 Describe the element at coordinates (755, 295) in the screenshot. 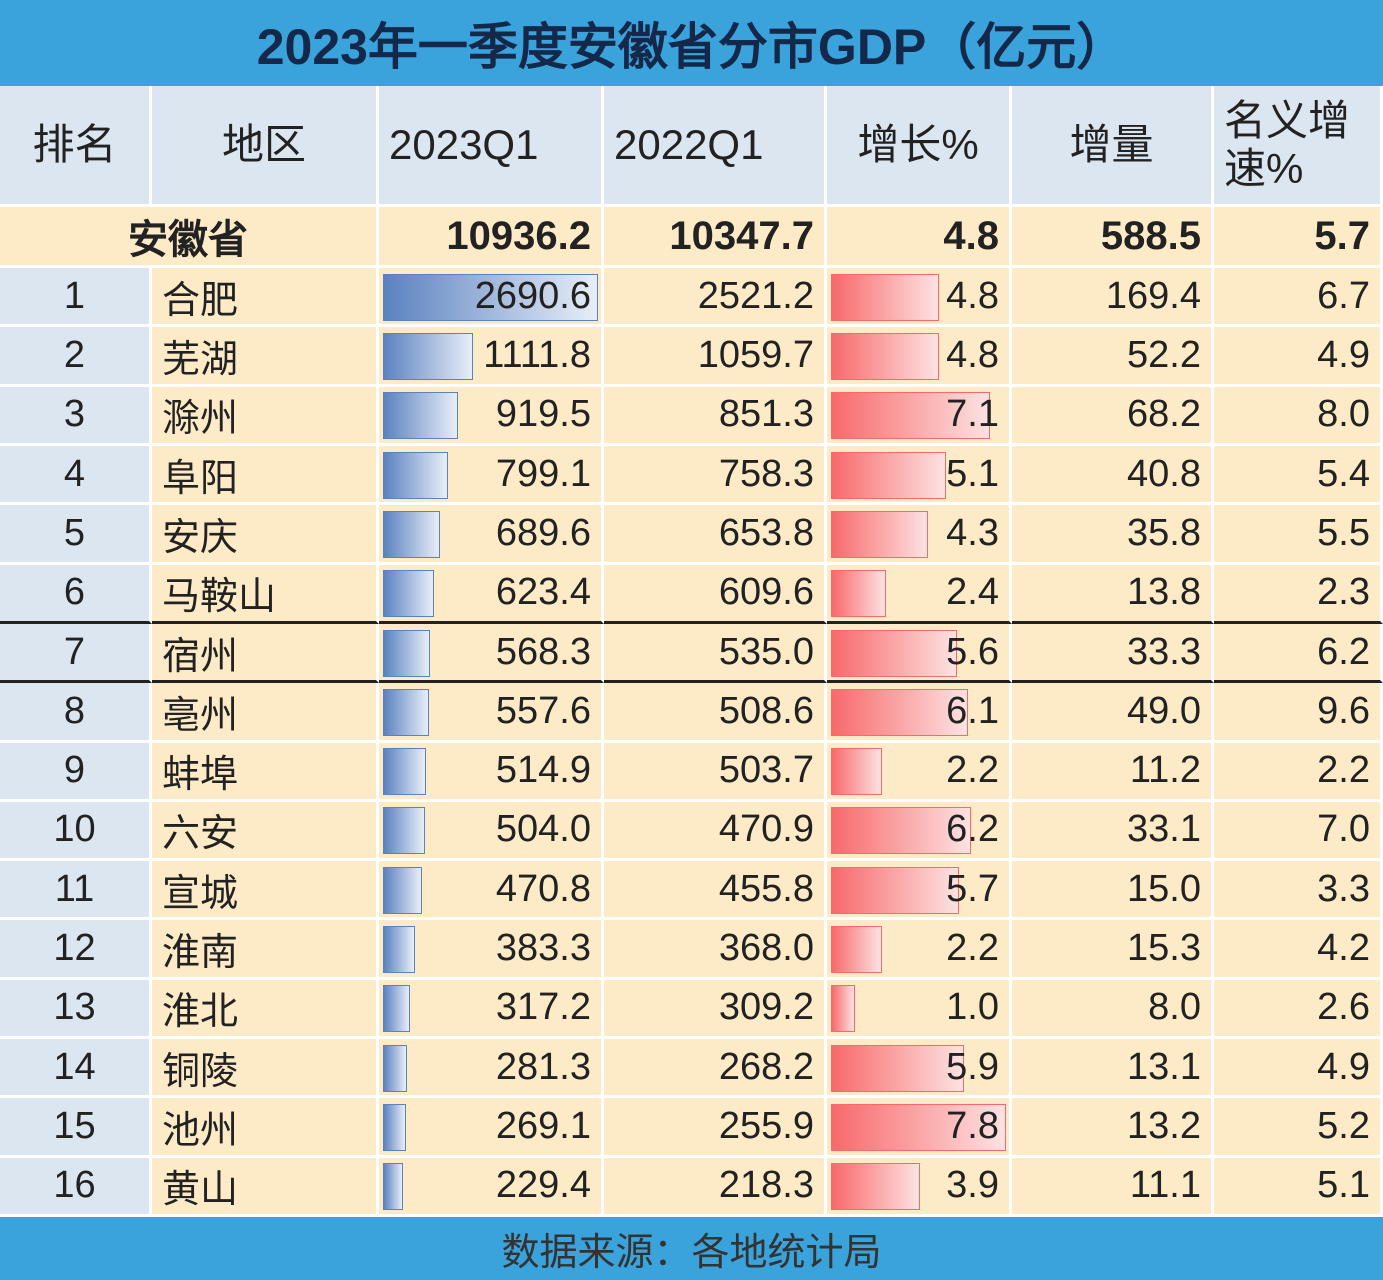

I see `cell-text: 2521.2` at that location.